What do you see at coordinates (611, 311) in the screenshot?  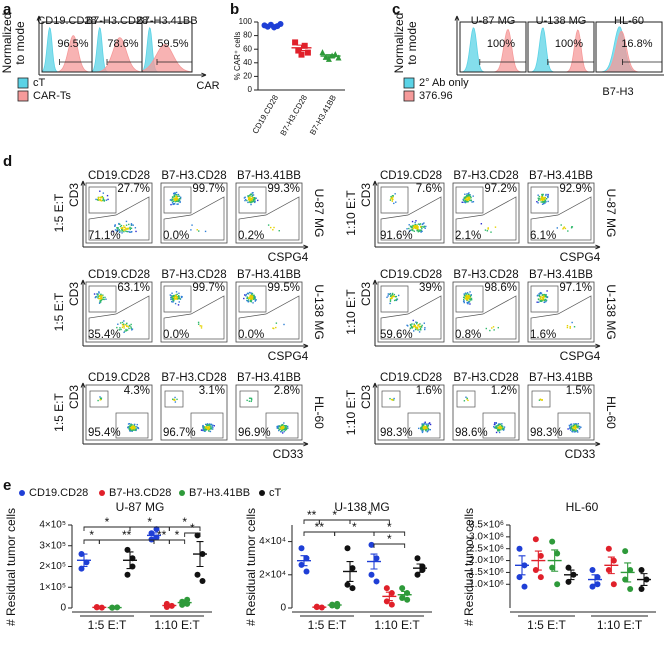 I see `cell-line-label: U-138 MG` at bounding box center [611, 311].